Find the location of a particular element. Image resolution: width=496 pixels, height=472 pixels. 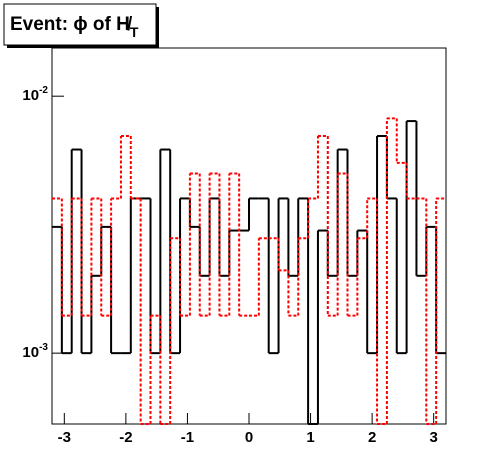

x-tick-label: -3 is located at coordinates (64, 437).